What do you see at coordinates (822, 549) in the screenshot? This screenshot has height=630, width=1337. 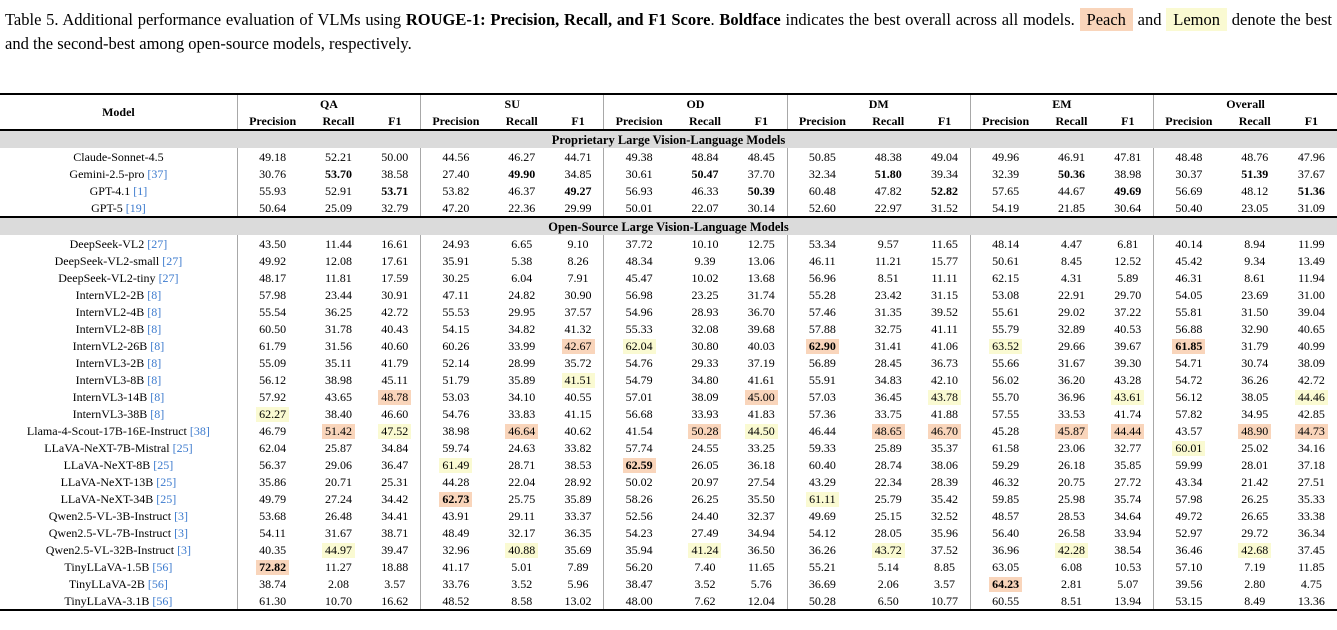 I see `value-cell: 36.26` at bounding box center [822, 549].